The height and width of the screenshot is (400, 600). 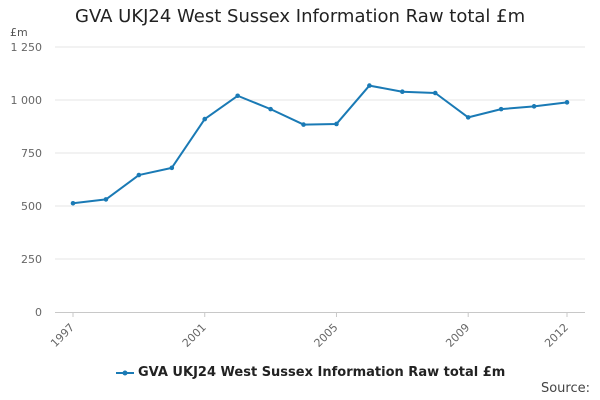 What do you see at coordinates (457, 335) in the screenshot?
I see `x-tick-label-2009: 2009` at bounding box center [457, 335].